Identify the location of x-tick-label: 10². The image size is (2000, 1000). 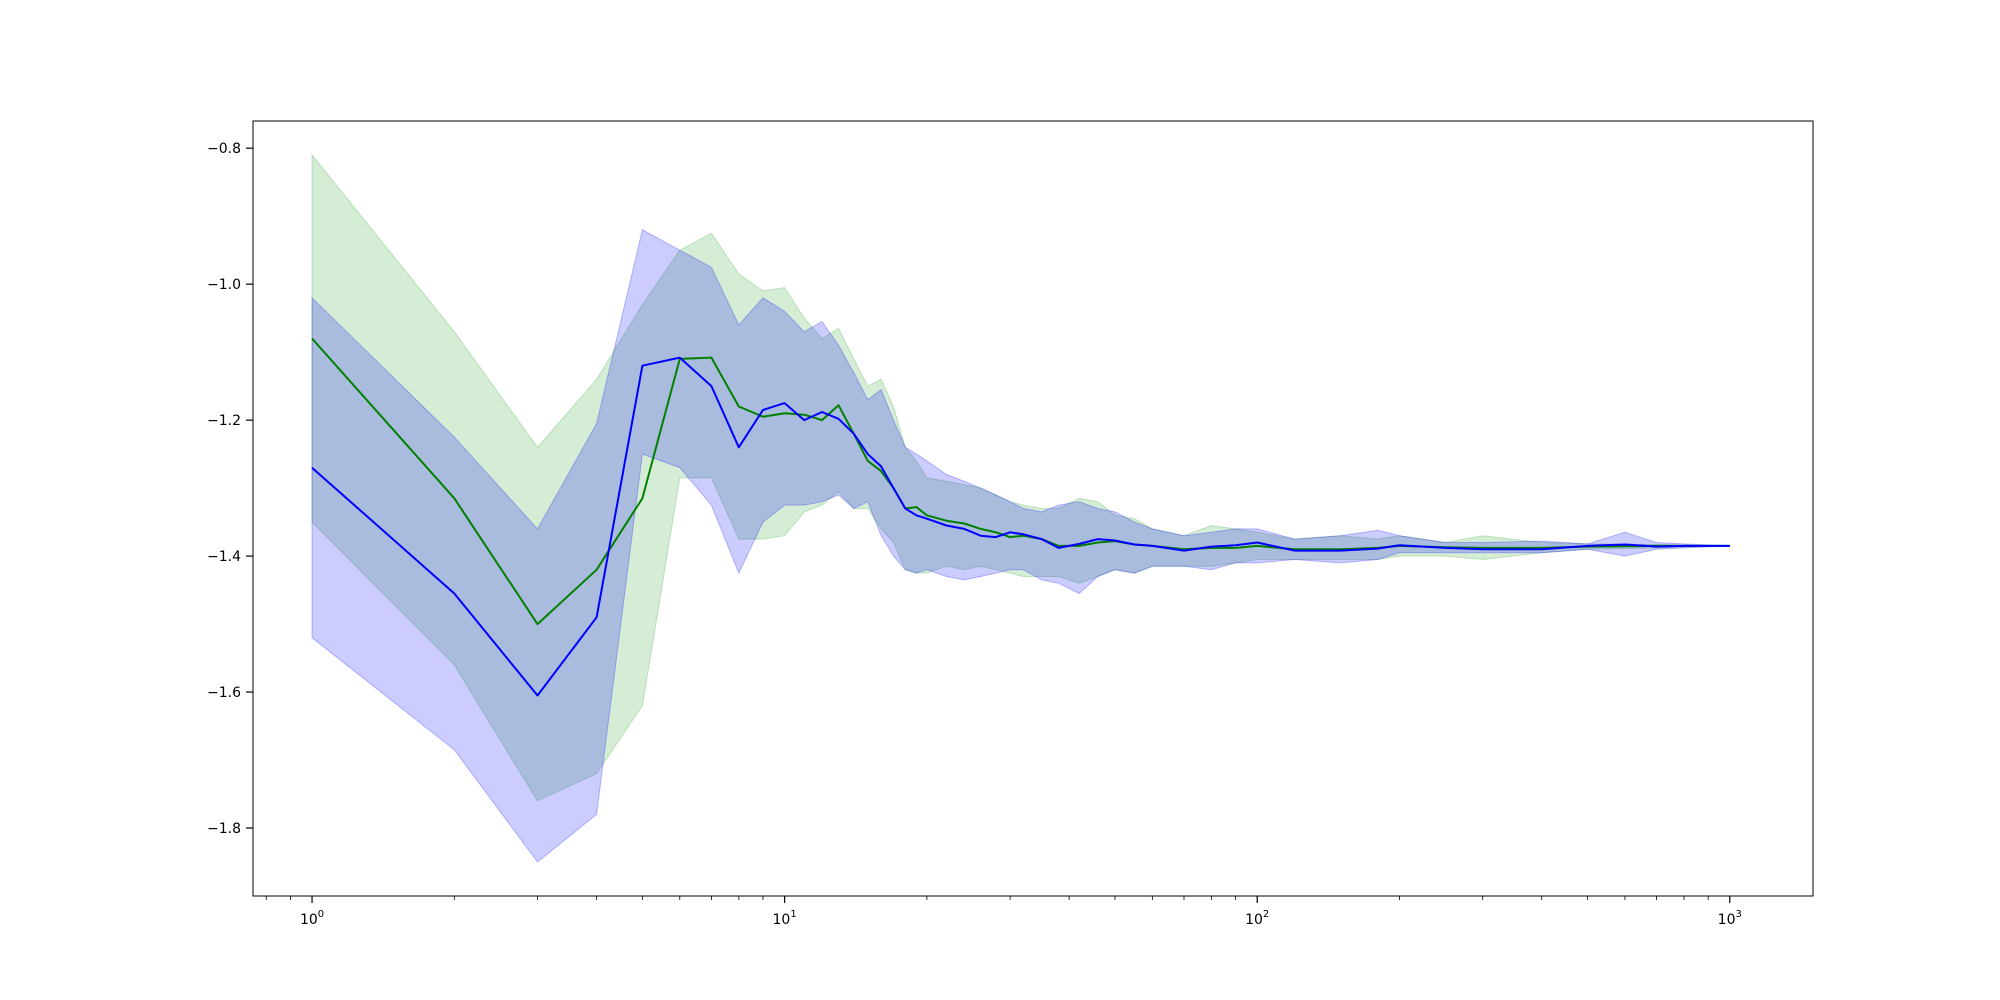
(1257, 918).